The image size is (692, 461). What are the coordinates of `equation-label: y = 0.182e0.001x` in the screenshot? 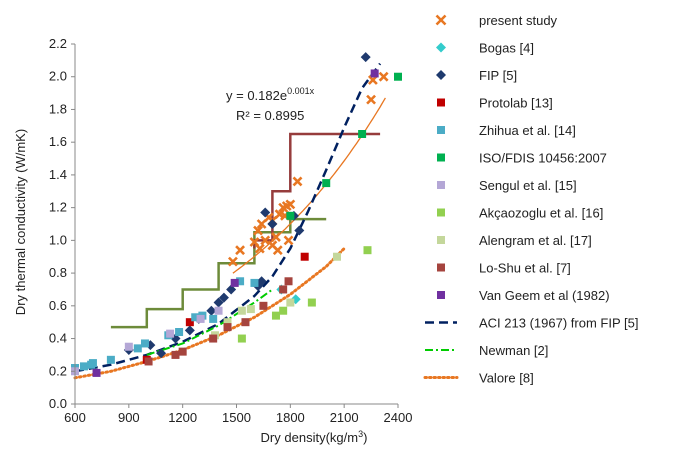 It's located at (270, 94).